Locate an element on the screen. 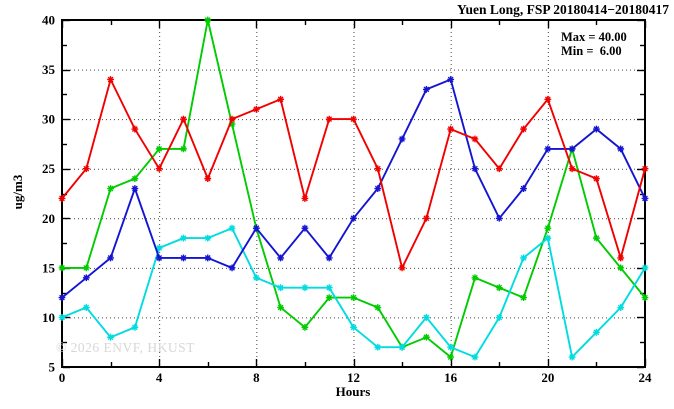  max-min-annotation: Max = 40.00 Min = 6.00 is located at coordinates (594, 44).